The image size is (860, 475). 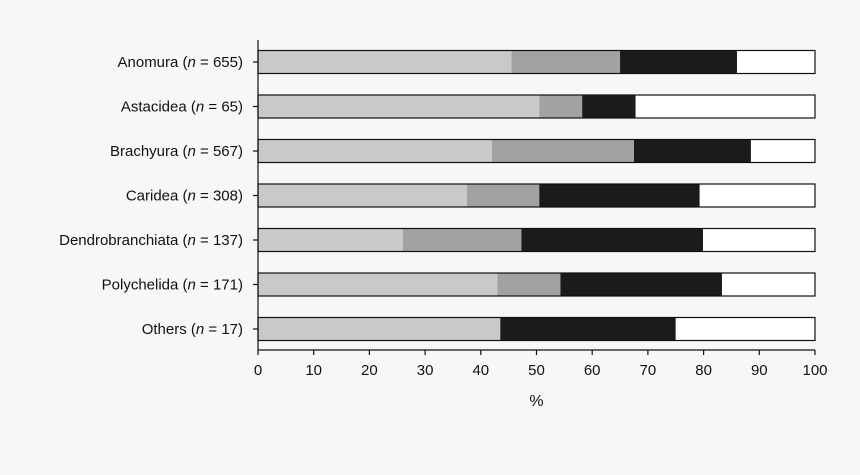 I want to click on x-tick-label: 10, so click(x=313, y=370).